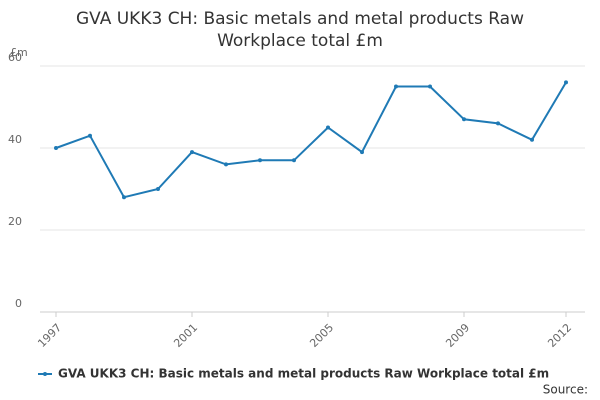  What do you see at coordinates (559, 335) in the screenshot?
I see `x-tick-label: 2012` at bounding box center [559, 335].